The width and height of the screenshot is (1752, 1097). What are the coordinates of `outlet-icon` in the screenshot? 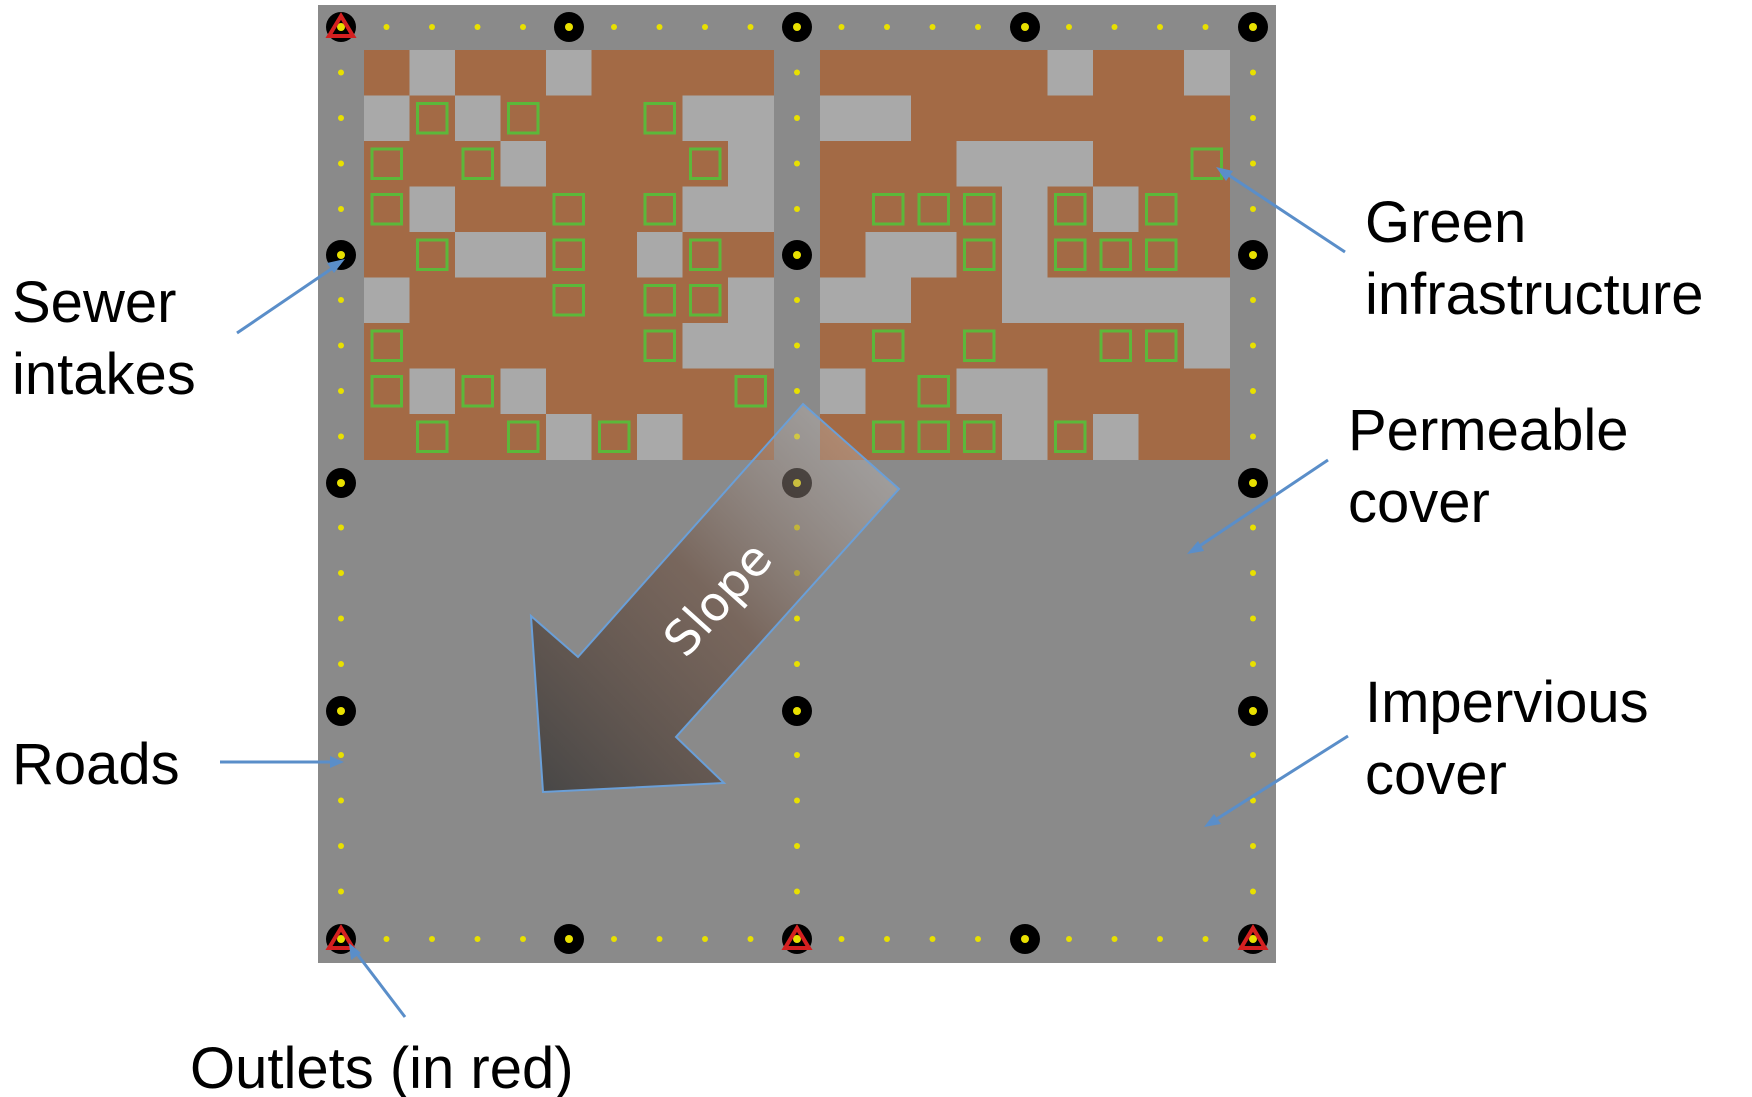 It's located at (341, 937).